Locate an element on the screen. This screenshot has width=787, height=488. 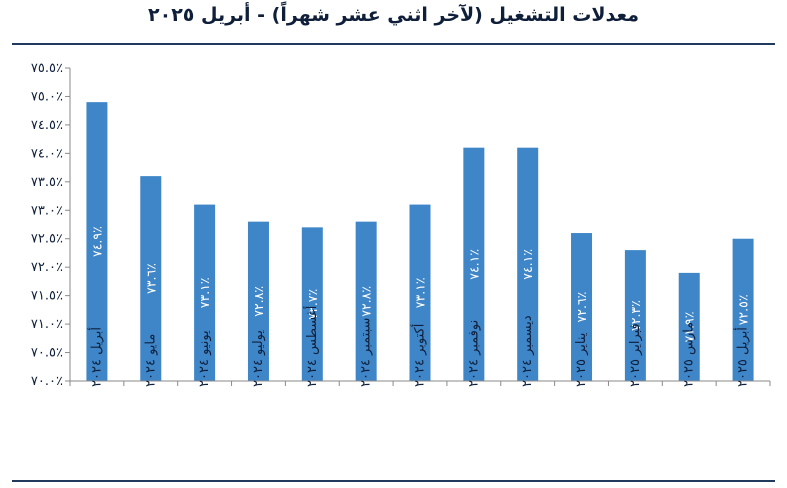
y-tick-label: ٧٠.٥٪ is located at coordinates (47, 353).